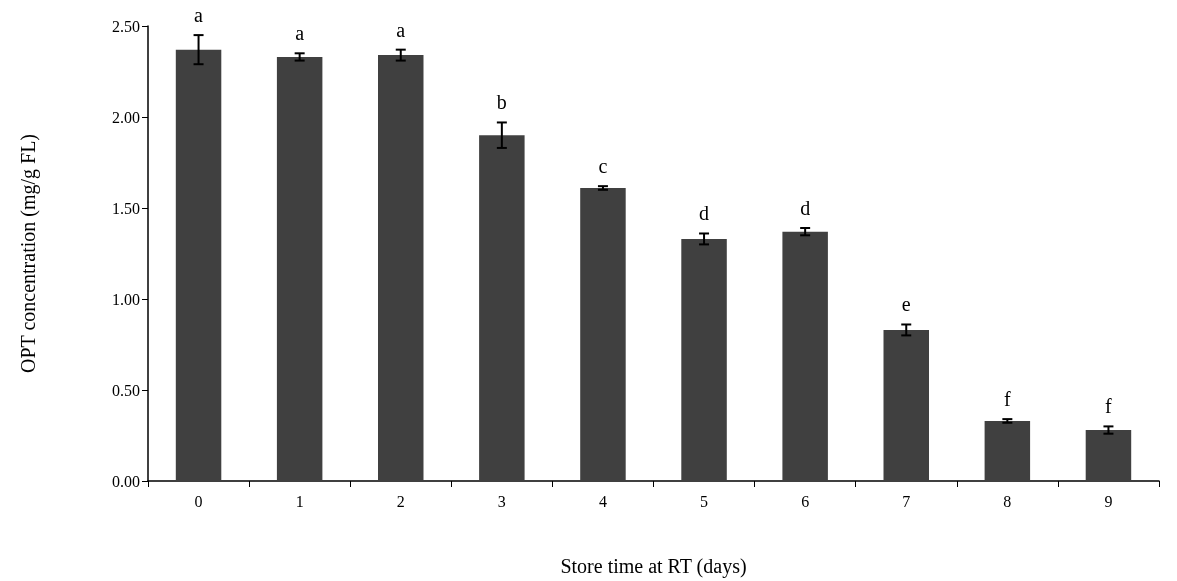 The width and height of the screenshot is (1177, 581). Describe the element at coordinates (906, 501) in the screenshot. I see `x-tick-label: 7` at that location.